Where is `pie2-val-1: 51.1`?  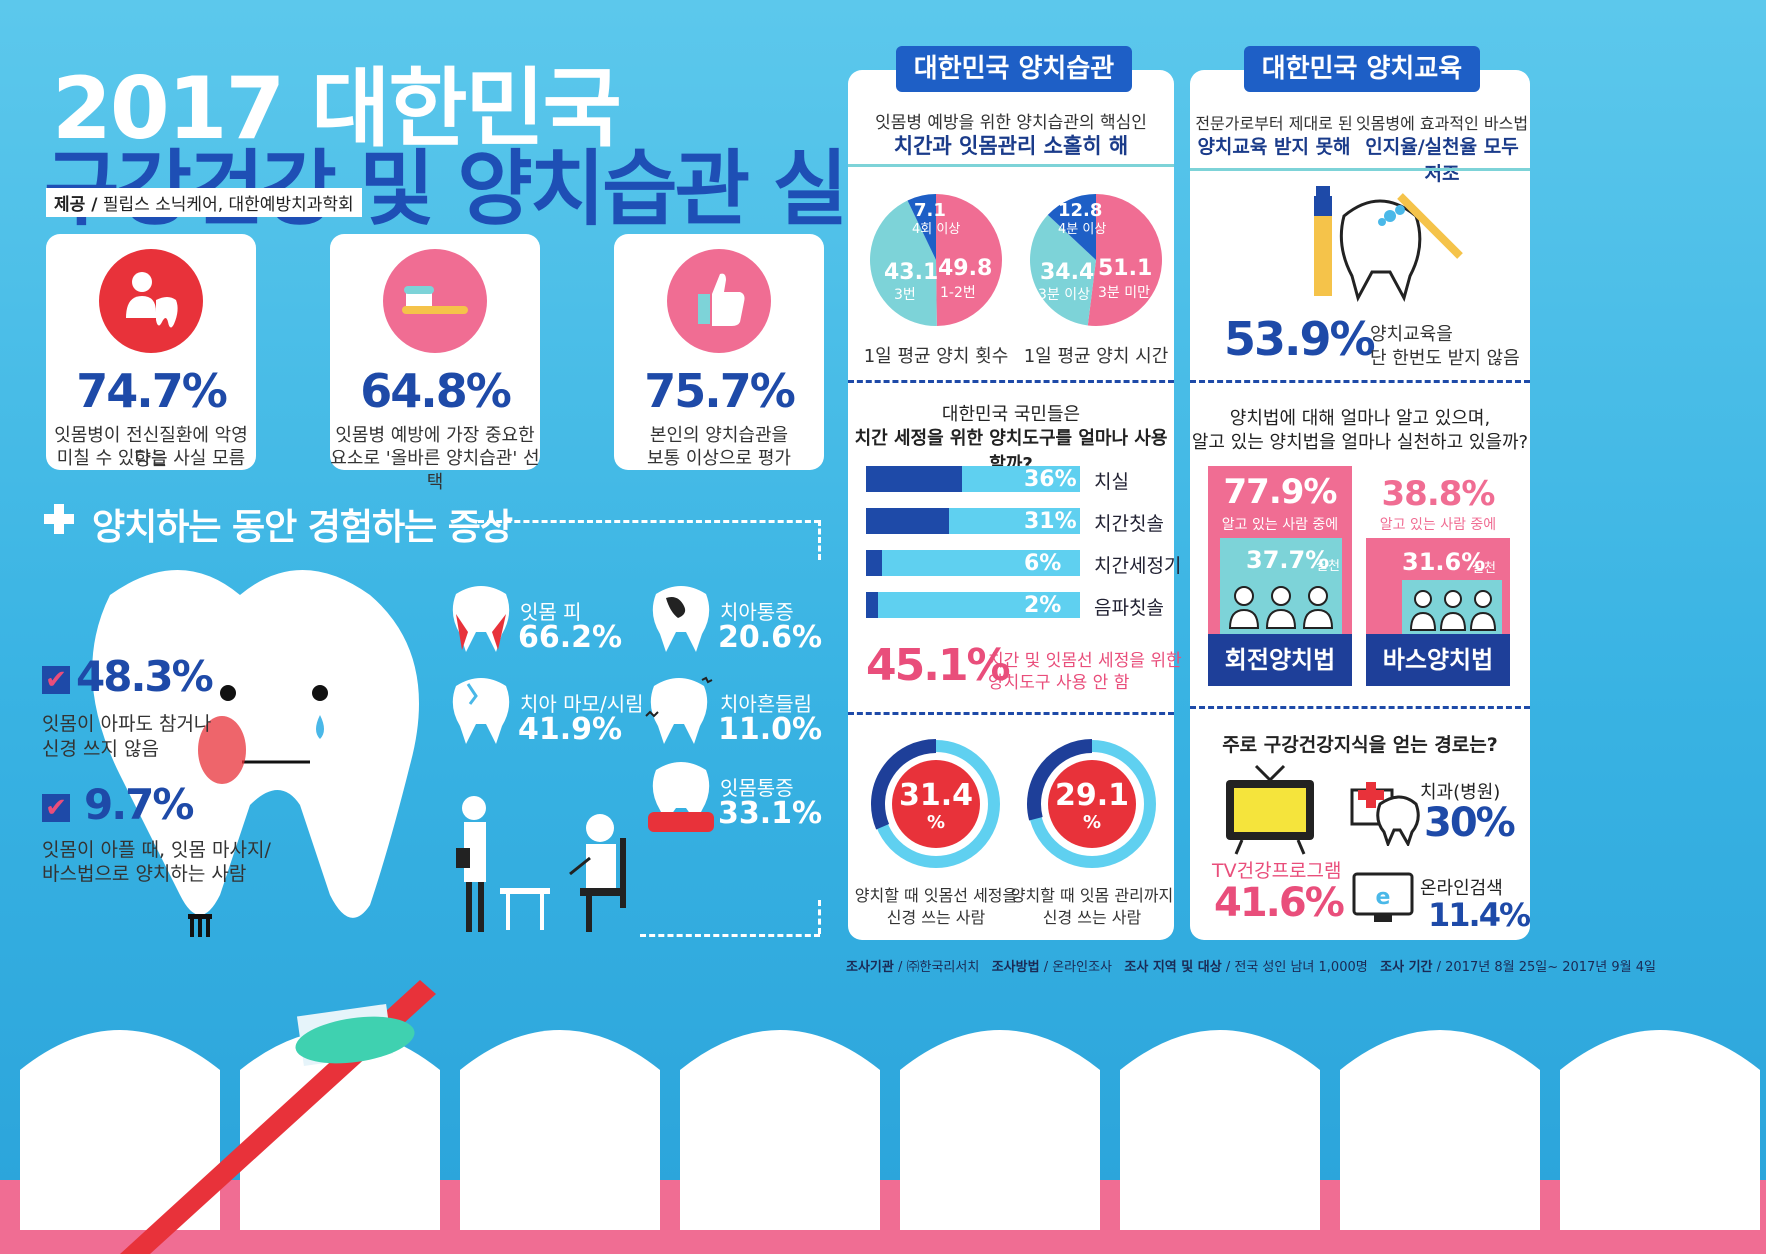
pie2-val-1: 51.1 is located at coordinates (1125, 268).